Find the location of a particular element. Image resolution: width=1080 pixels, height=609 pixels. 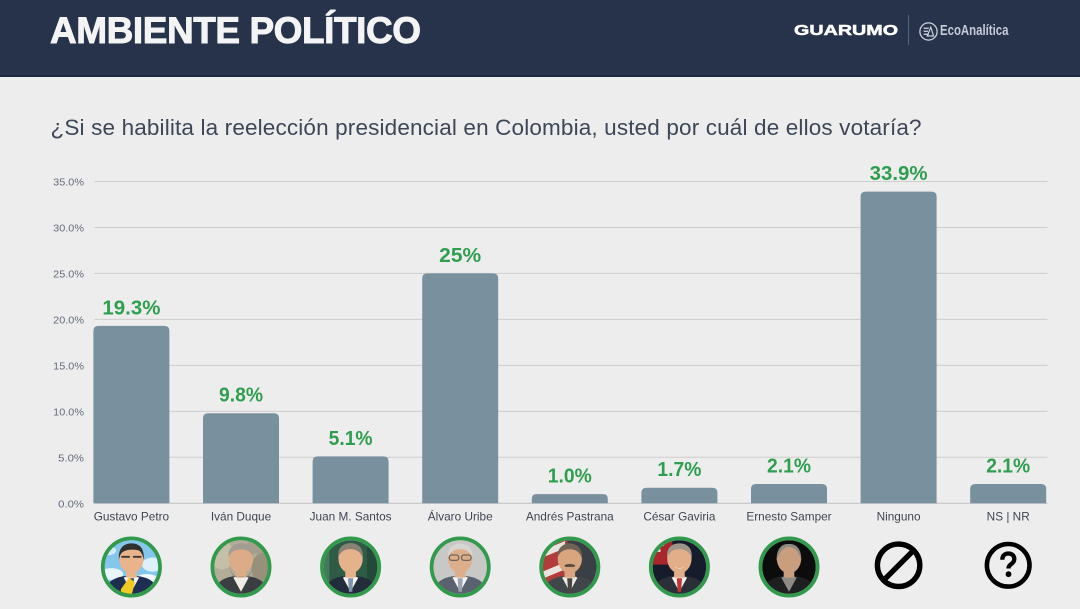

svg-text: 5.1% is located at coordinates (351, 439).